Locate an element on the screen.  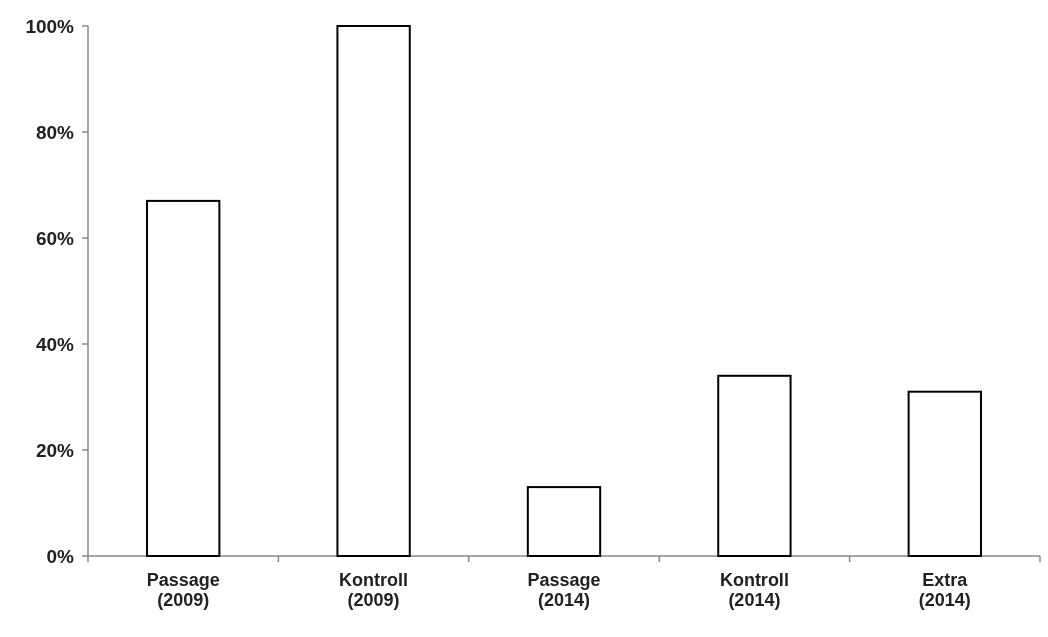
y-tick-label: 100% is located at coordinates (50, 26).